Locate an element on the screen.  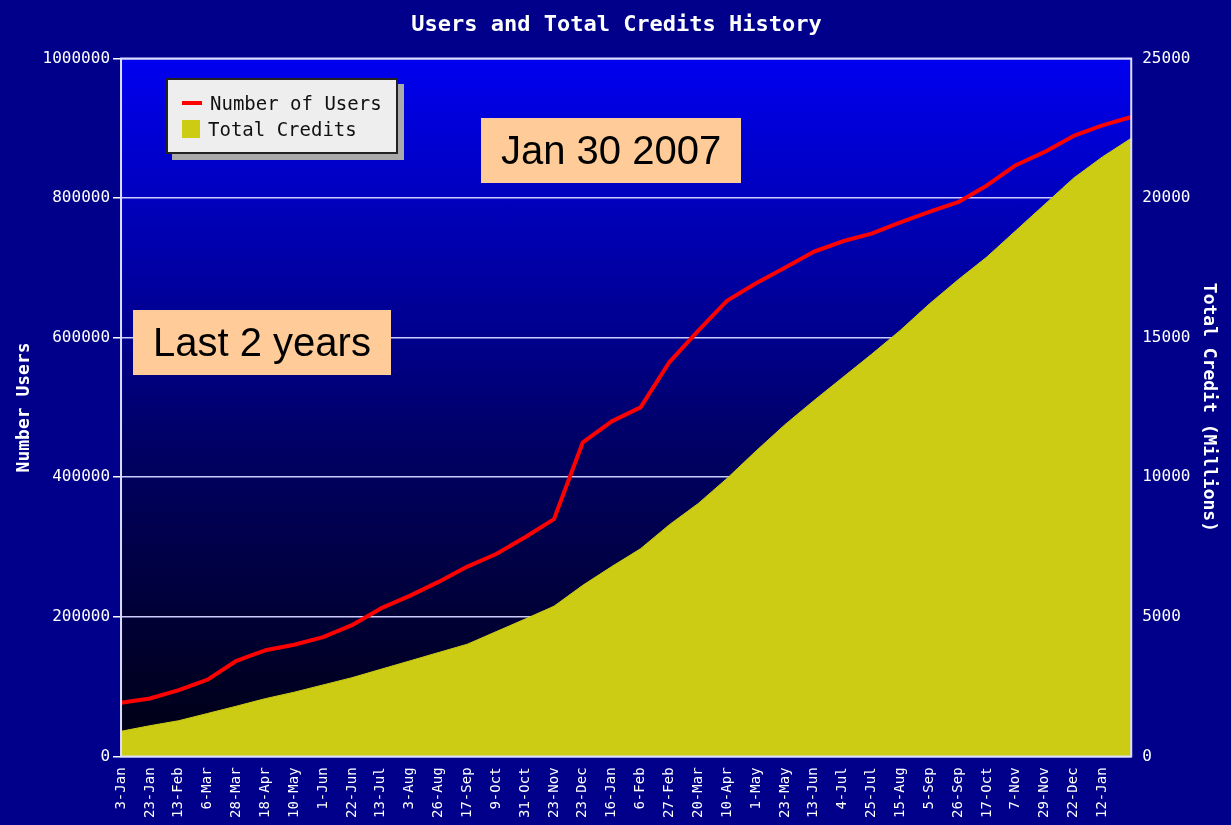
x-tick-label: 17-Oct is located at coordinates (985, 793).